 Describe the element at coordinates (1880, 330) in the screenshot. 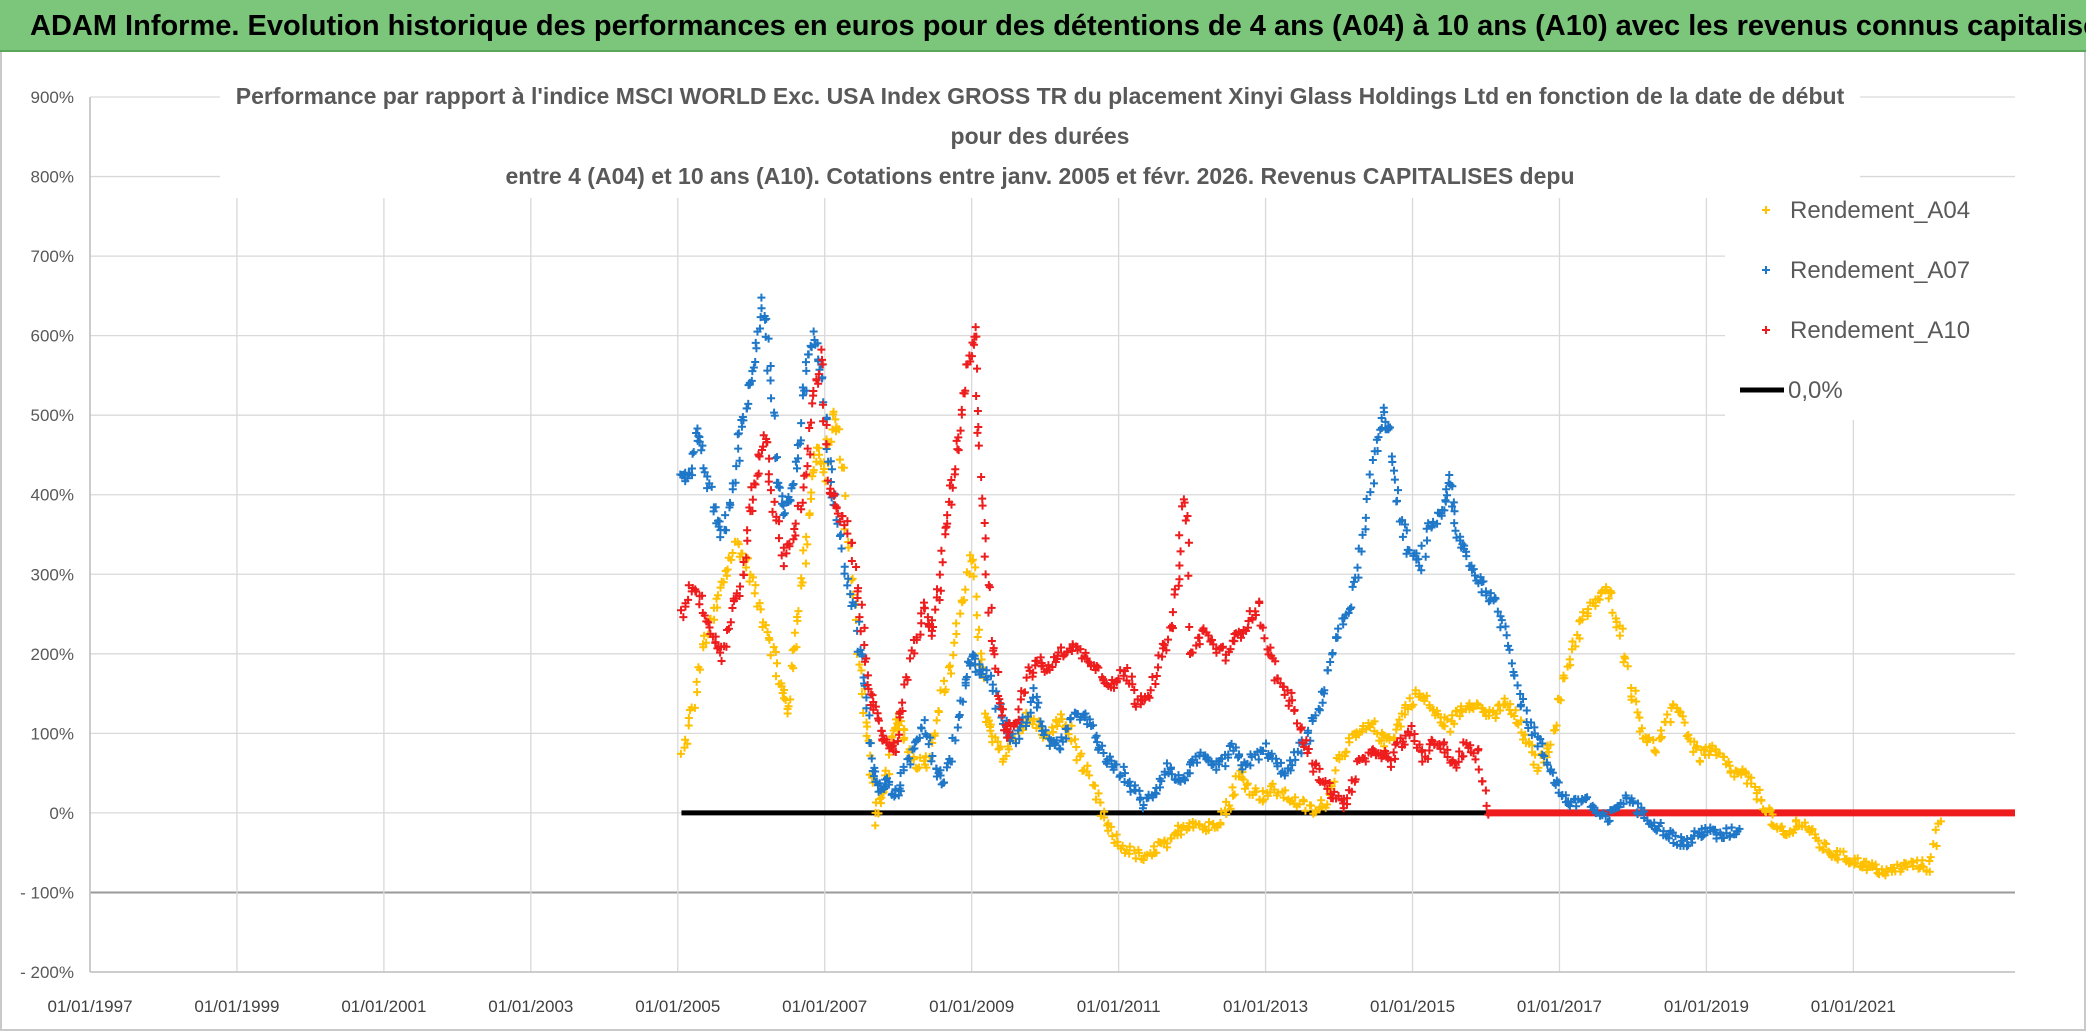

I see `legend-label: Rendement_A10` at that location.